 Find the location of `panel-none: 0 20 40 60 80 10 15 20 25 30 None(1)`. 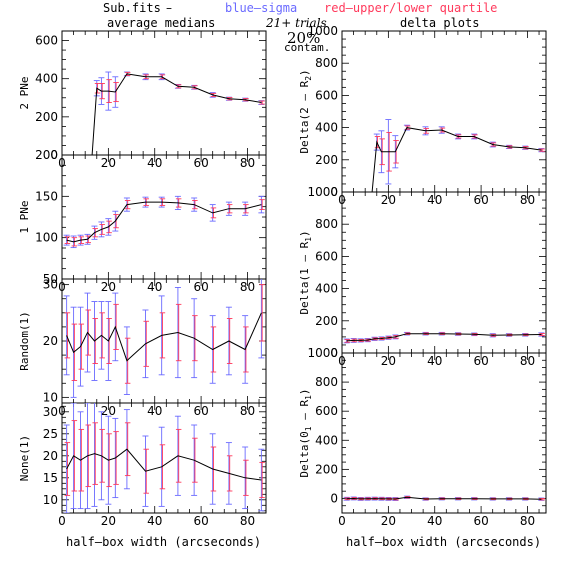

panel-none: 0 20 40 60 80 10 15 20 25 30 None(1) is located at coordinates (142, 465).